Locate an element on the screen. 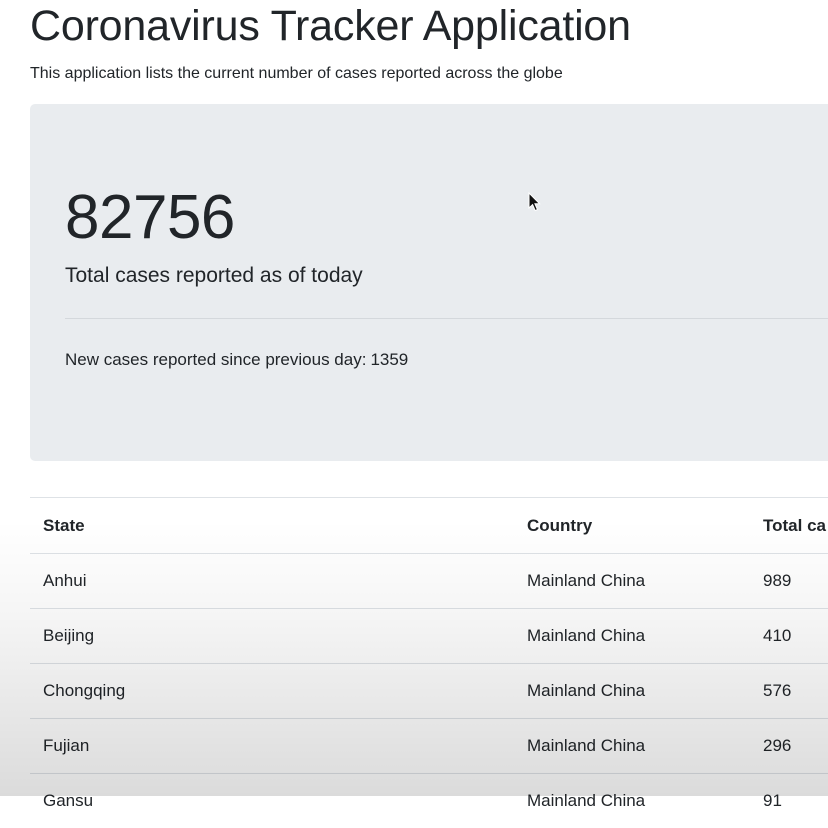 This screenshot has width=828, height=828. total-cases-label: Total cases reported as of today is located at coordinates (214, 276).